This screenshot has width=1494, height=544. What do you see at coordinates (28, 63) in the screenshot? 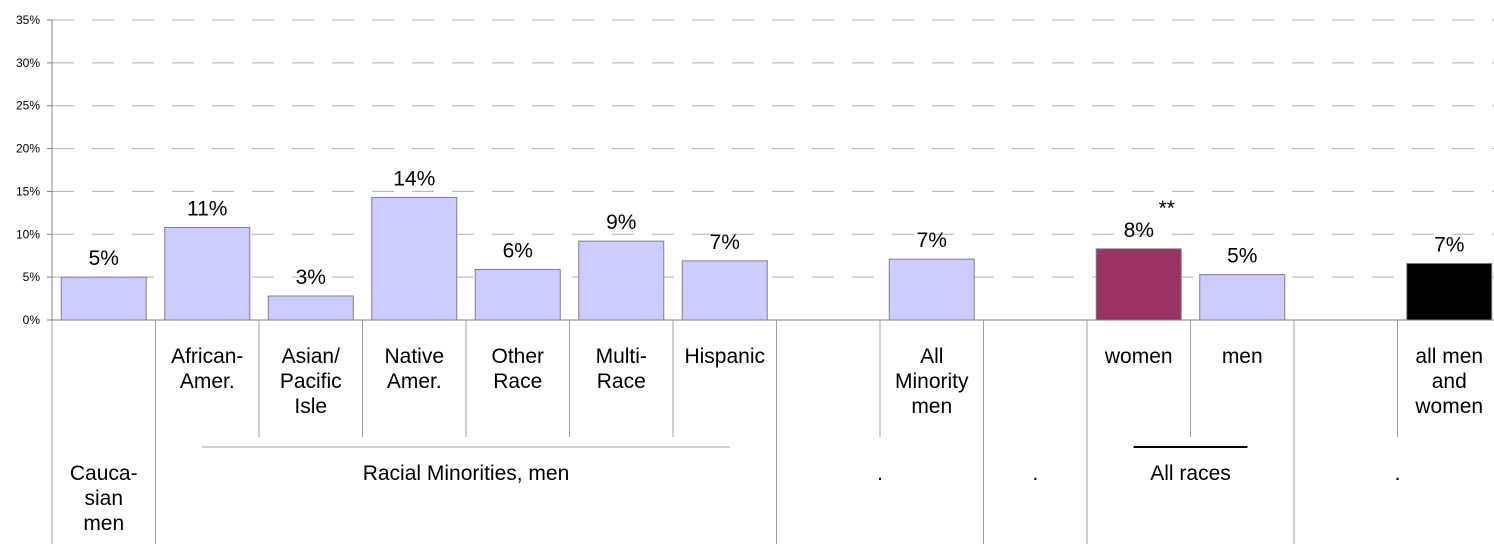
I see `y-tick-label: 30%` at bounding box center [28, 63].